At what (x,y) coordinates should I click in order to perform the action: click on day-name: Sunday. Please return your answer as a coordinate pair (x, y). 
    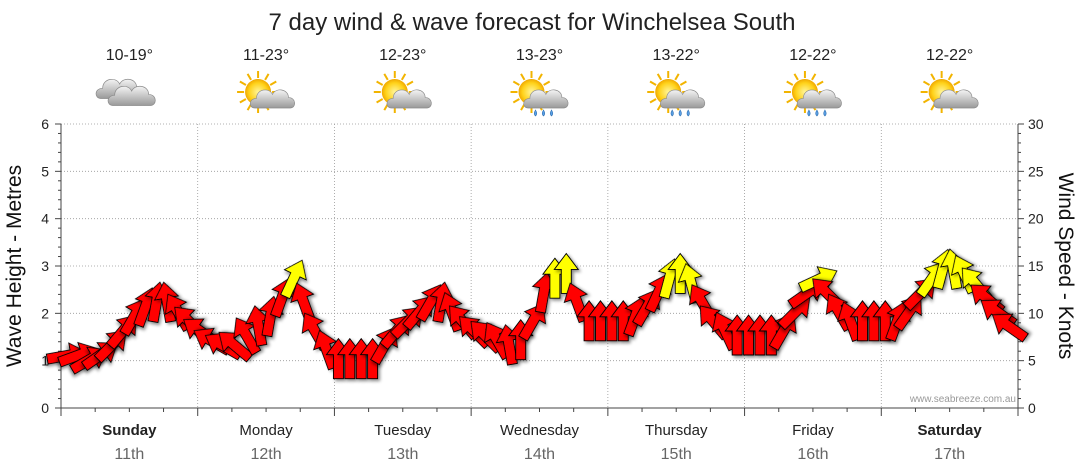
    Looking at the image, I should click on (129, 430).